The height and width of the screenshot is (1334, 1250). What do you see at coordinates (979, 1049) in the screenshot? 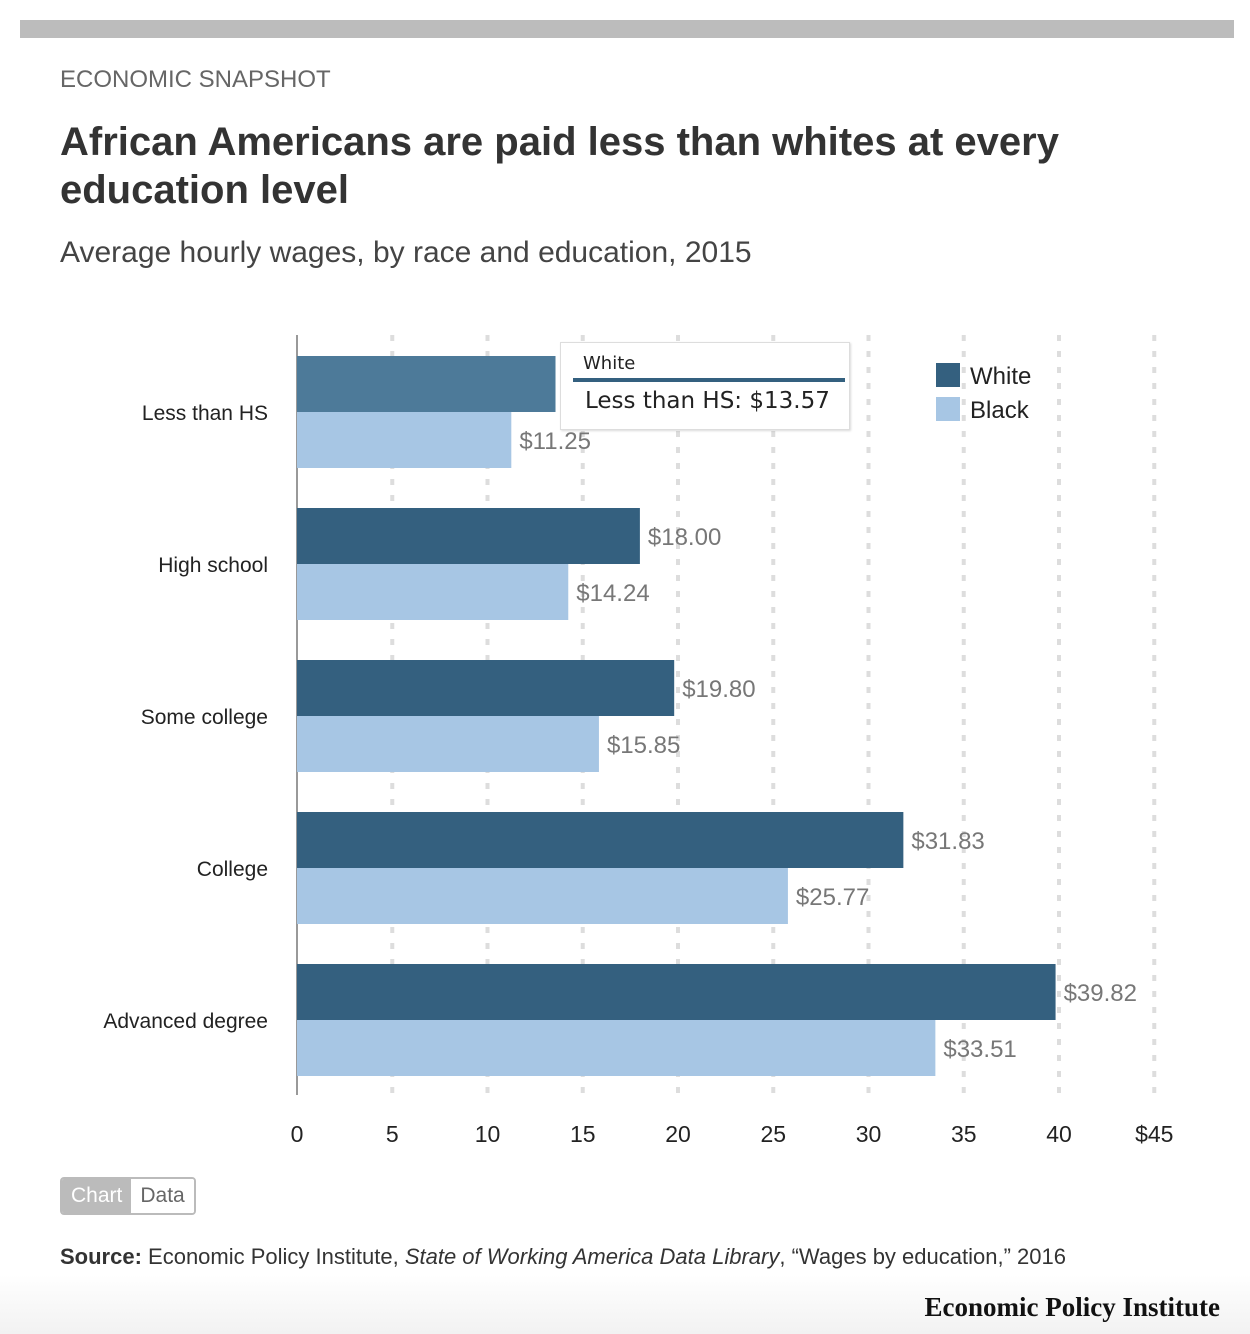
I see `data-label: $33.51` at bounding box center [979, 1049].